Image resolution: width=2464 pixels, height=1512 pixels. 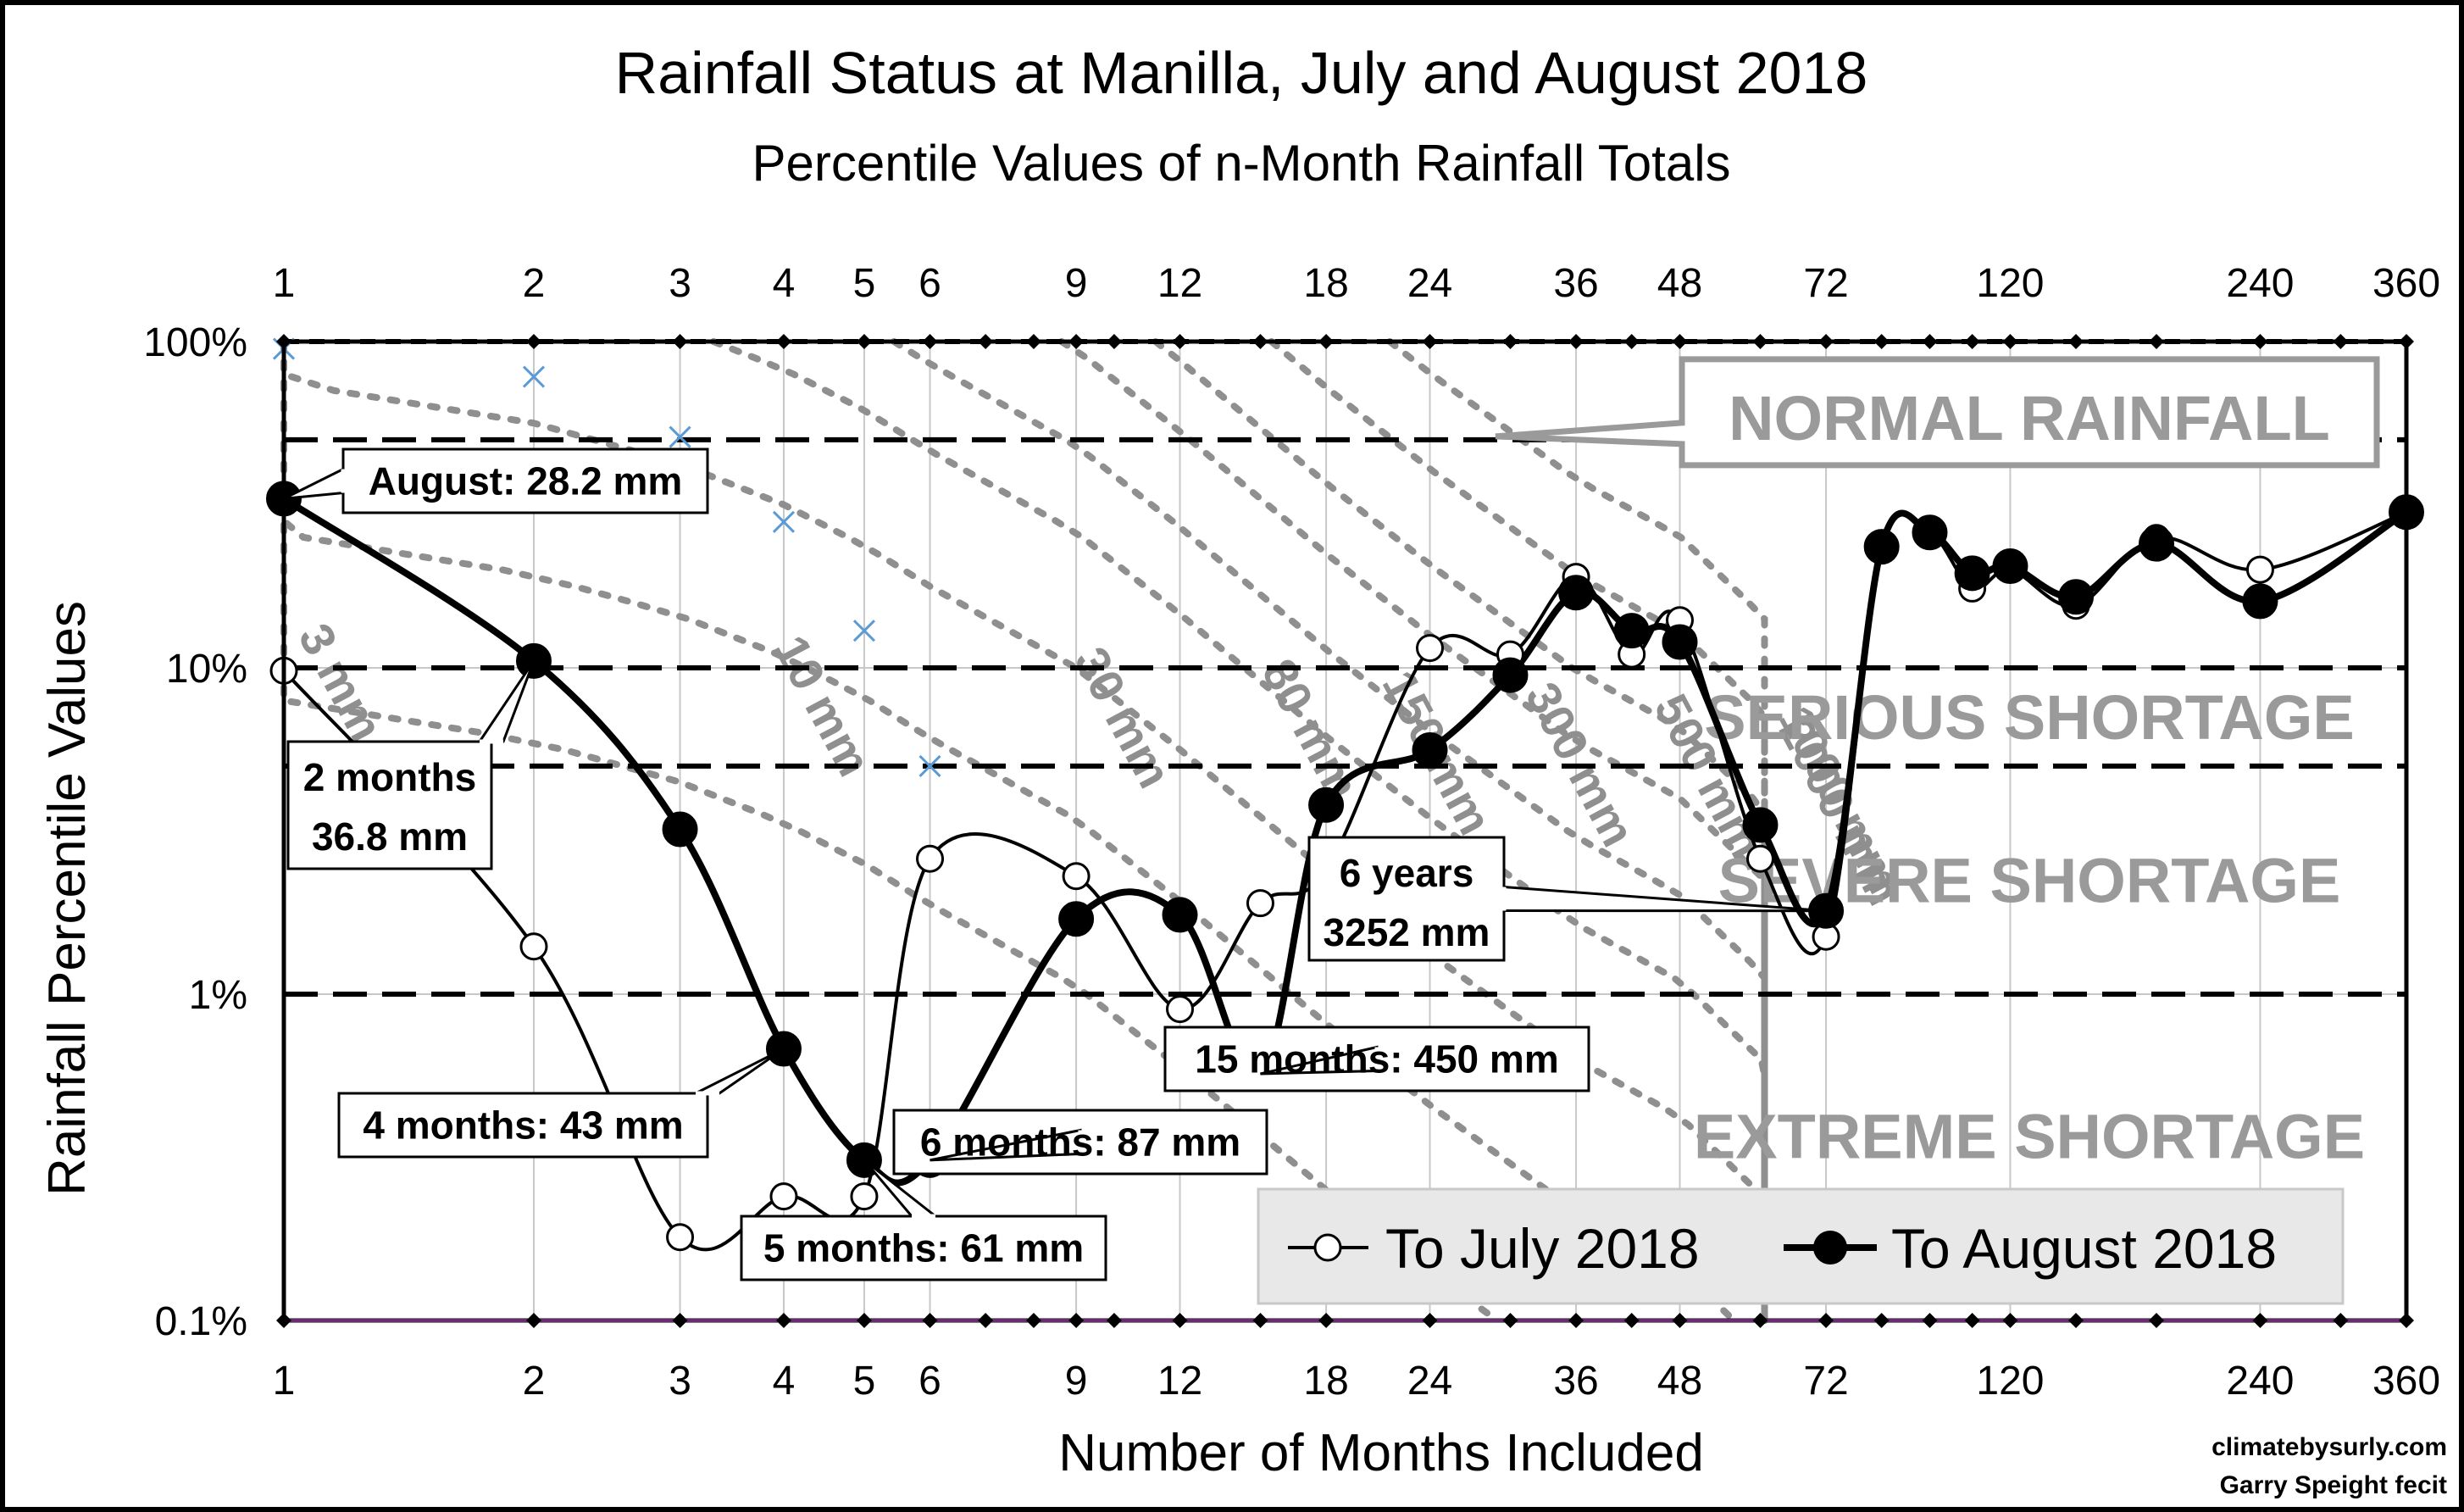 I want to click on zone-1: SERIOUS SHORTAGE, so click(x=2030, y=717).